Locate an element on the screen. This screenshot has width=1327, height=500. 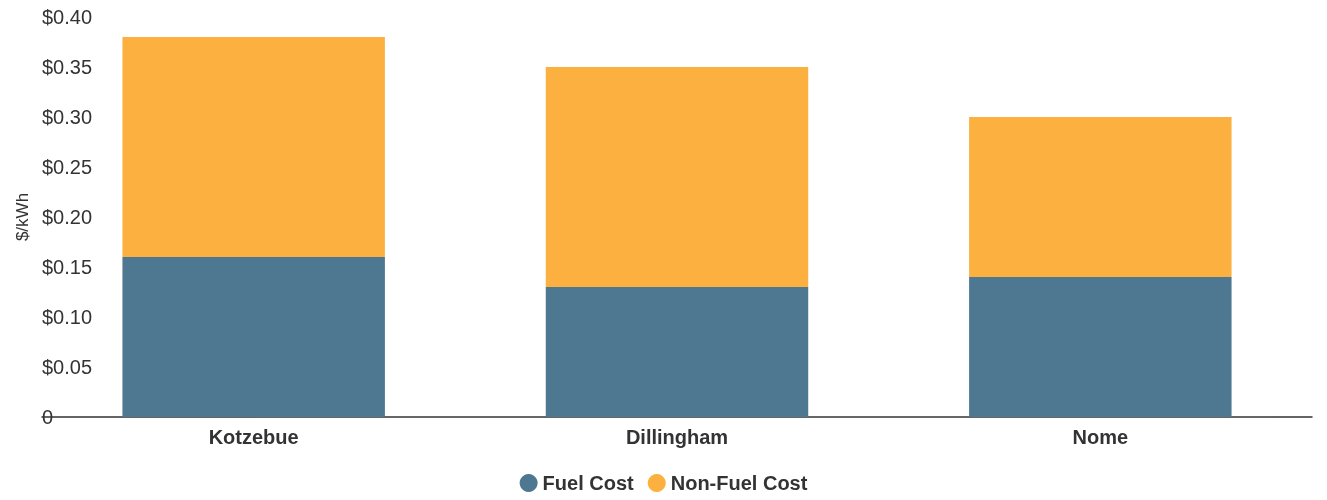
y-tick-label: $0.10 is located at coordinates (67, 317).